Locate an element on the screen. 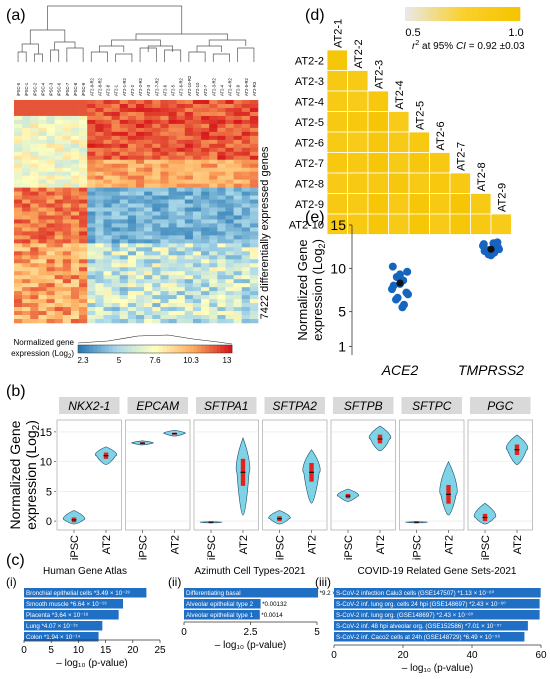 Image resolution: width=550 pixels, height=679 pixels. corr-col-label: AT2-2 is located at coordinates (359, 53).